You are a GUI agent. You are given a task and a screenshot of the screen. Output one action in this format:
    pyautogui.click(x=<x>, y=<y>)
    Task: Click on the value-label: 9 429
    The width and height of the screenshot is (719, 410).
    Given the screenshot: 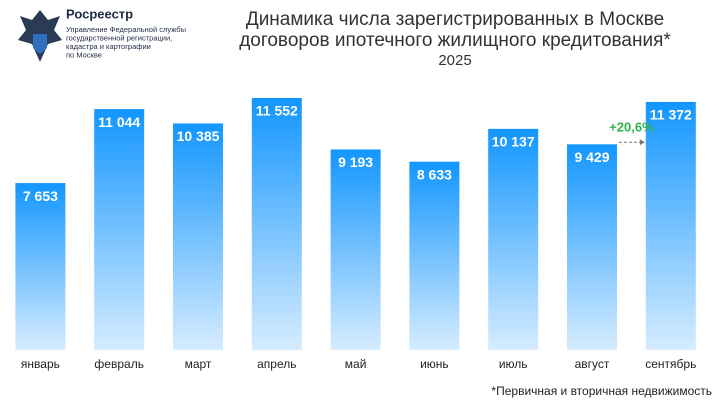 What is the action you would take?
    pyautogui.click(x=591, y=157)
    